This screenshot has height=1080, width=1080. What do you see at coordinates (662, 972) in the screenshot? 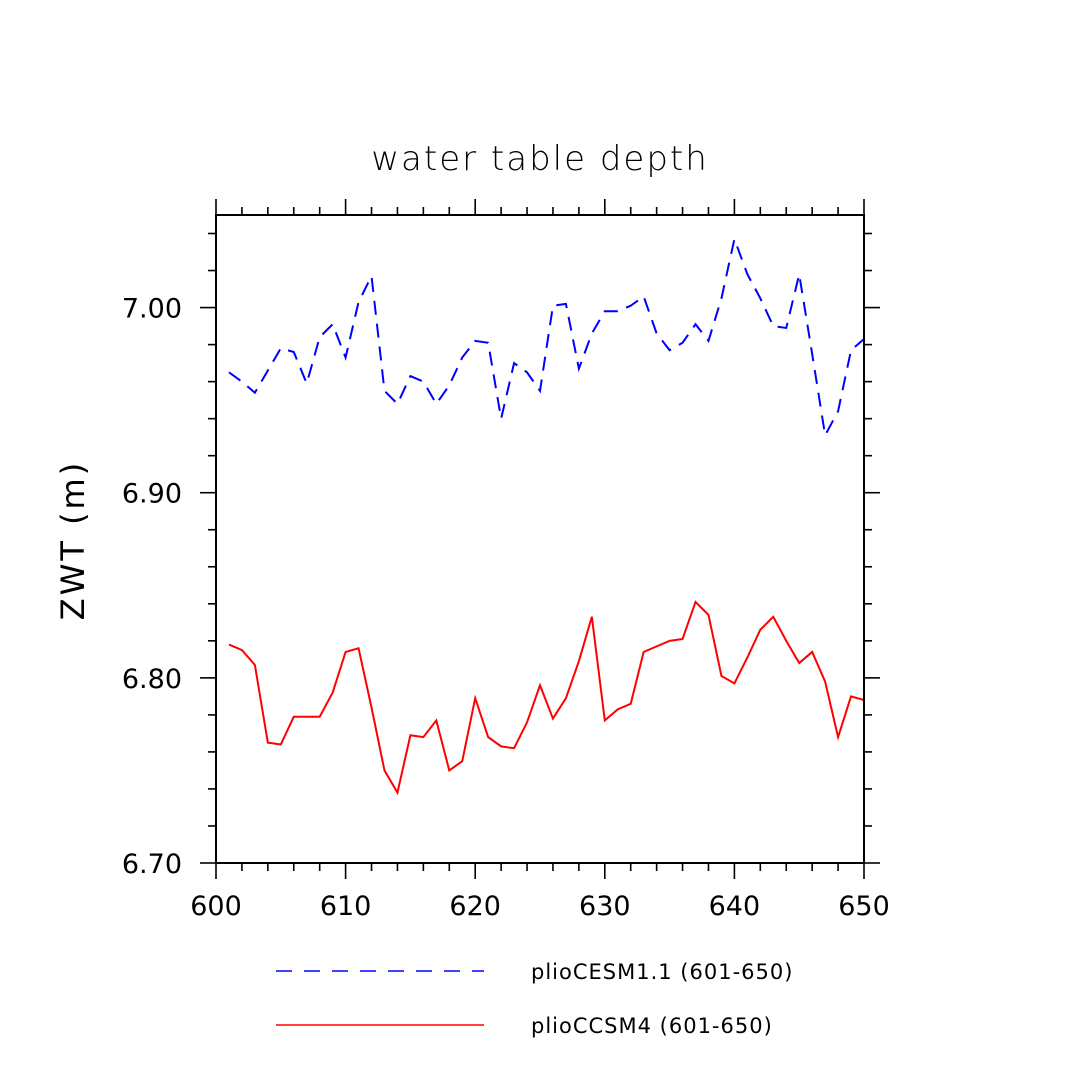
I see `legend-label-1: plioCESM1.1 (601-650)` at bounding box center [662, 972].